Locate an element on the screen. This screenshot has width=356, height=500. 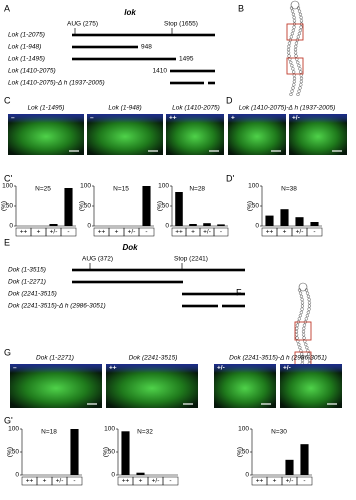
aug-label: AUG (275) is located at coordinates (82, 24).